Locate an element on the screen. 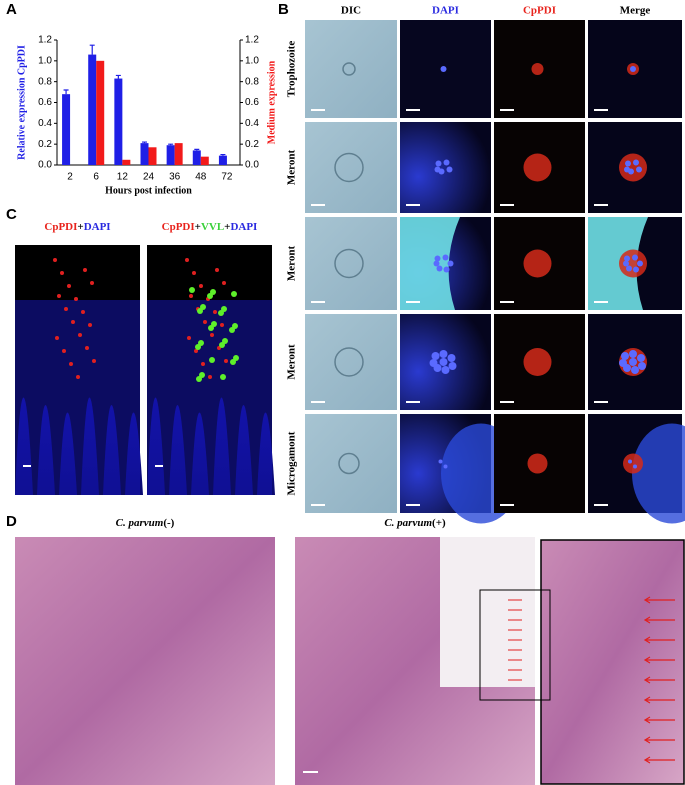 The image size is (685, 785). row-label: Meront is located at coordinates (292, 264).